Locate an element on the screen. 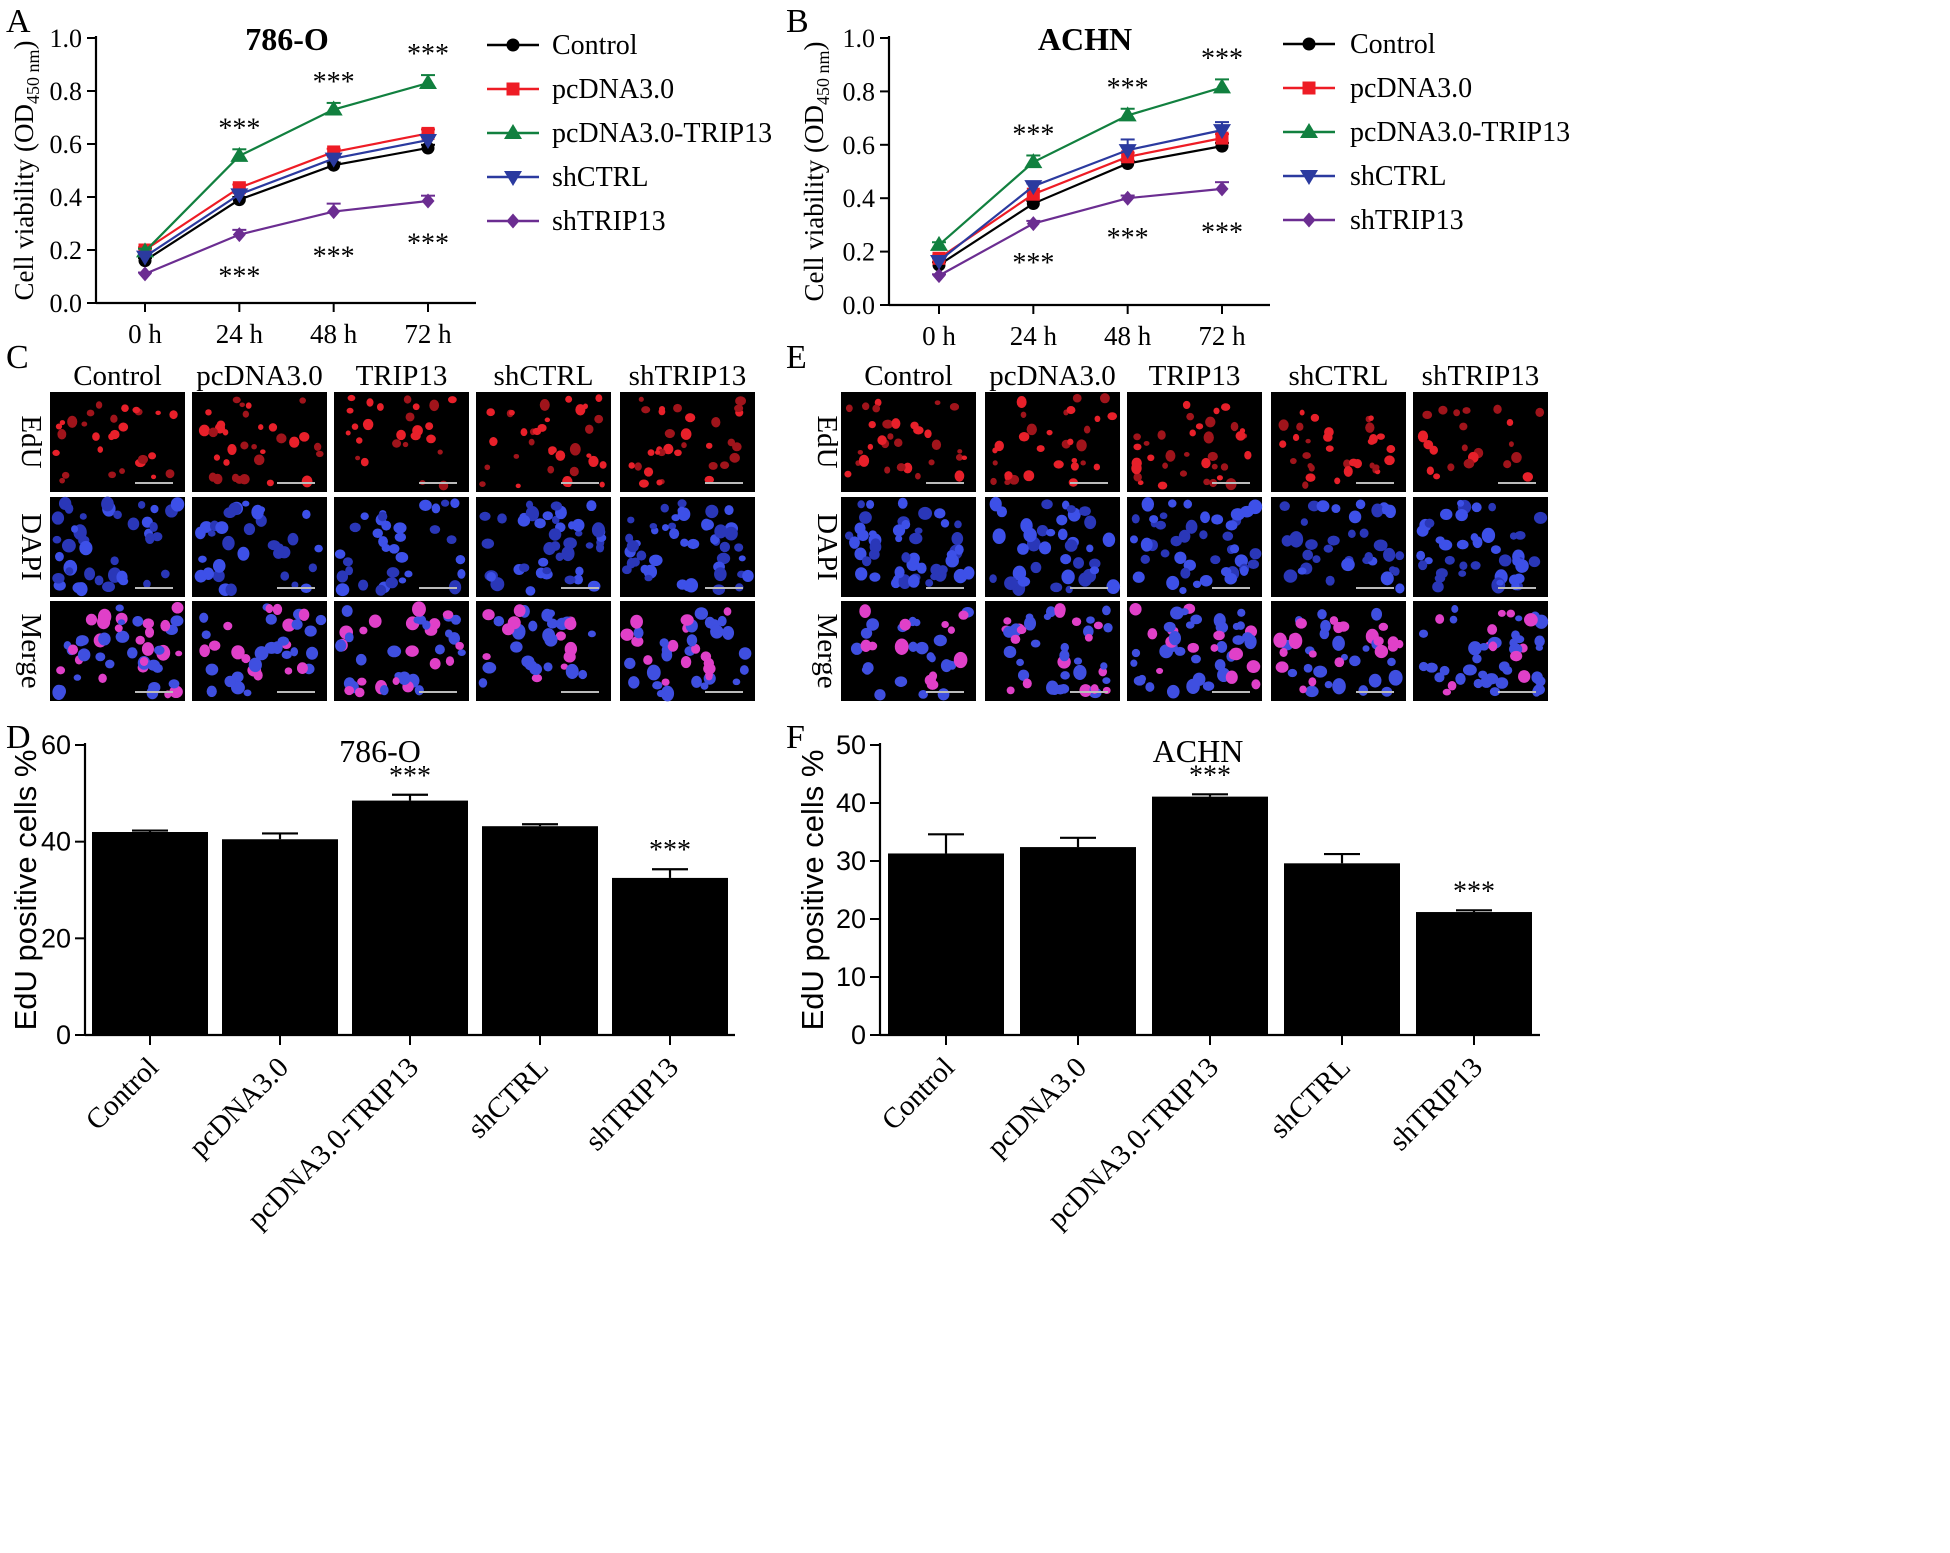 The height and width of the screenshot is (1553, 1950). x-tick-label: shTRIP13 is located at coordinates (1436, 1104).